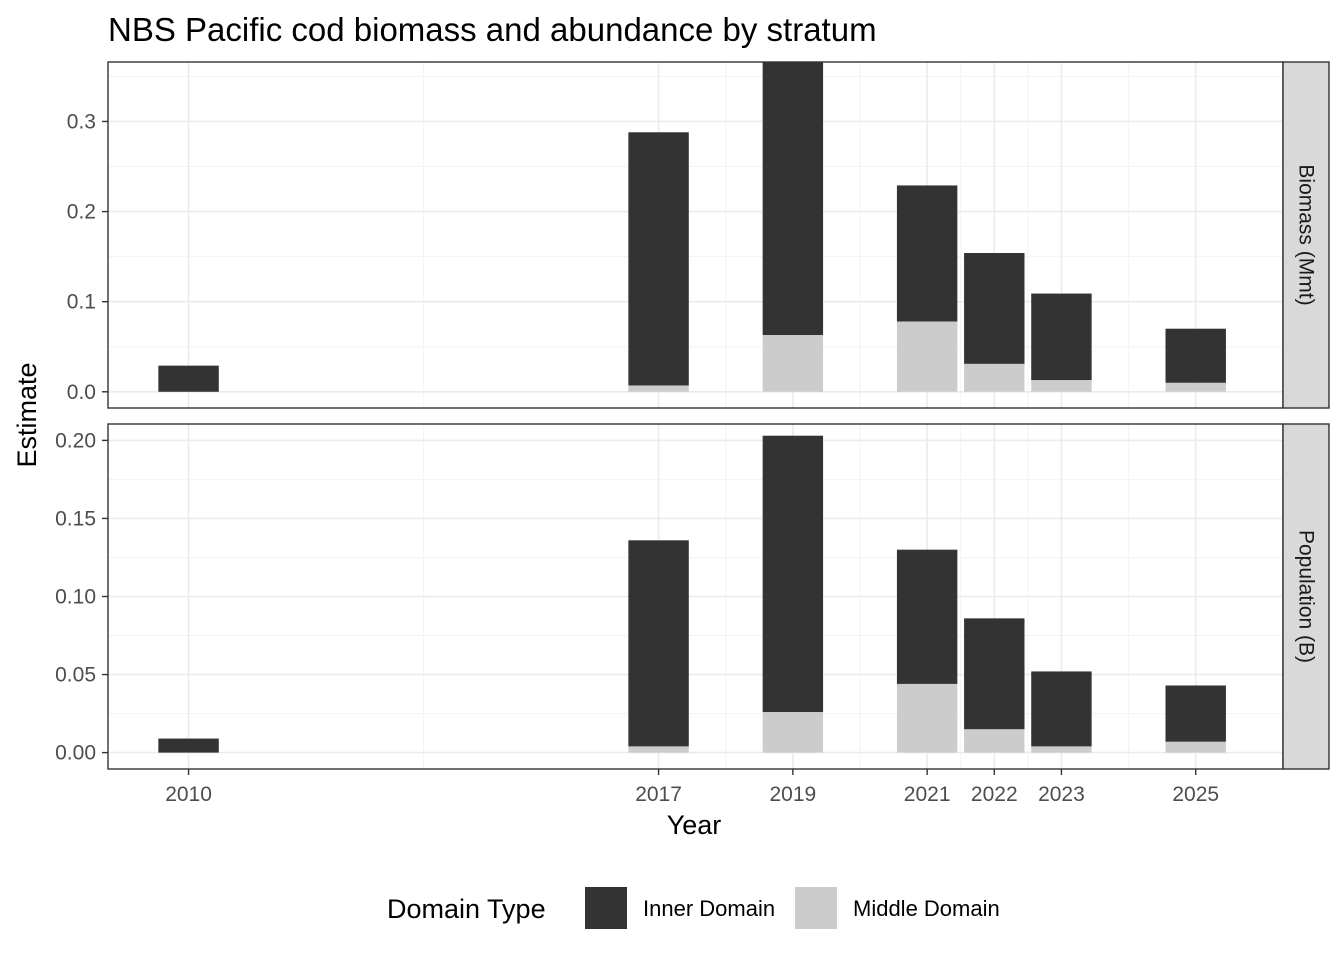  What do you see at coordinates (75, 675) in the screenshot?
I see `y-tick-label: 0.05` at bounding box center [75, 675].